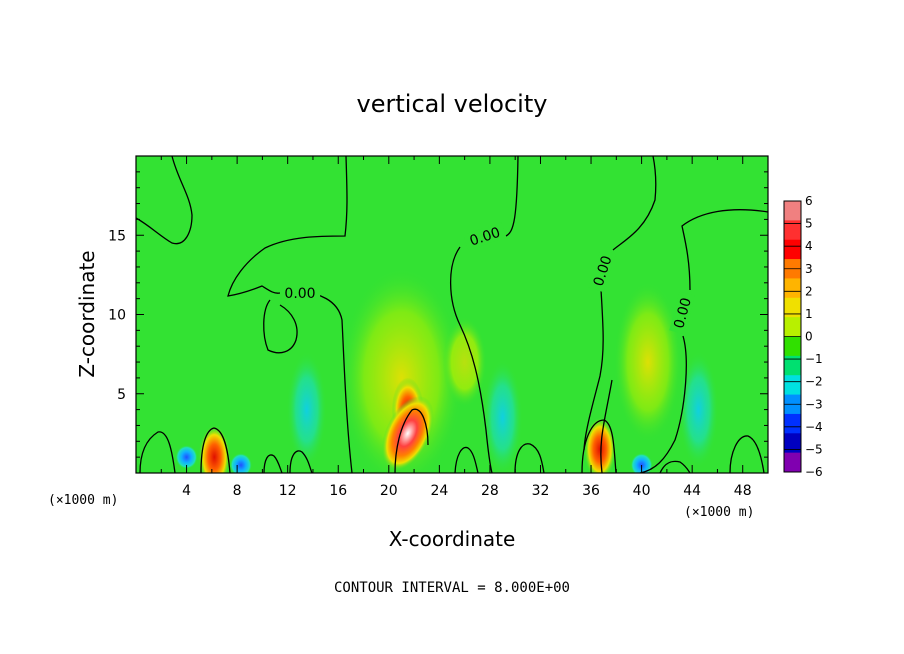  What do you see at coordinates (338, 491) in the screenshot?
I see `x-tick-label: 16` at bounding box center [338, 491].